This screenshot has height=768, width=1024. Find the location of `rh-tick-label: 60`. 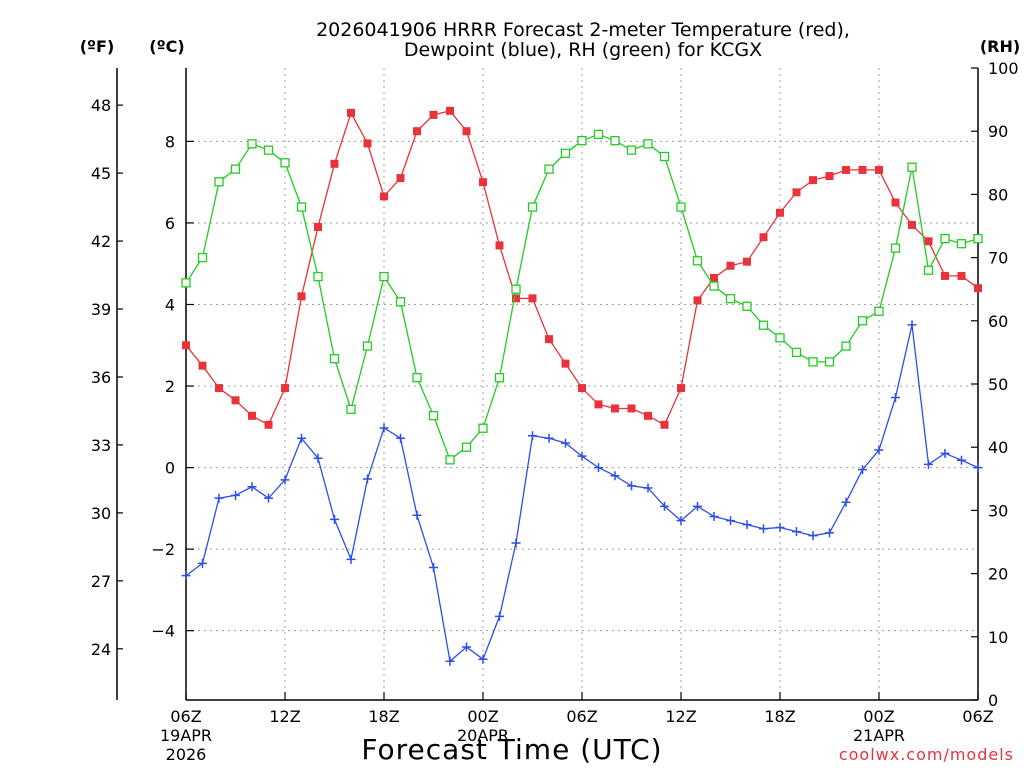

rh-tick-label: 60 is located at coordinates (998, 321).